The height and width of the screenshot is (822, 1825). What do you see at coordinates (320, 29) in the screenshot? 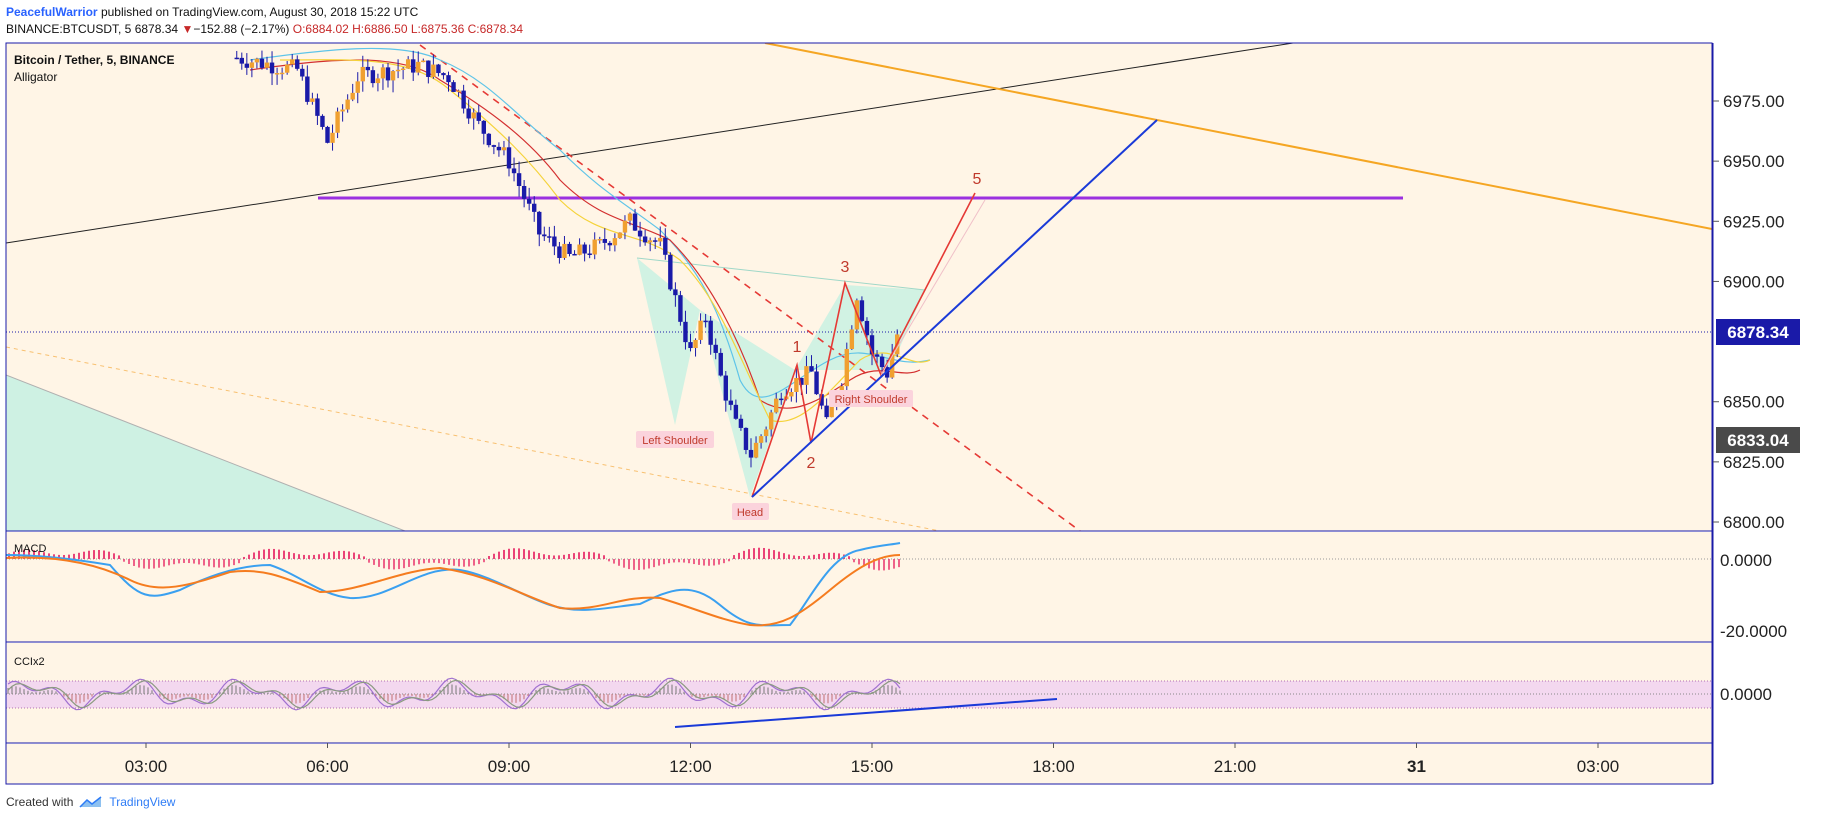
I see `ohlc-open: O:6884.02` at bounding box center [320, 29].